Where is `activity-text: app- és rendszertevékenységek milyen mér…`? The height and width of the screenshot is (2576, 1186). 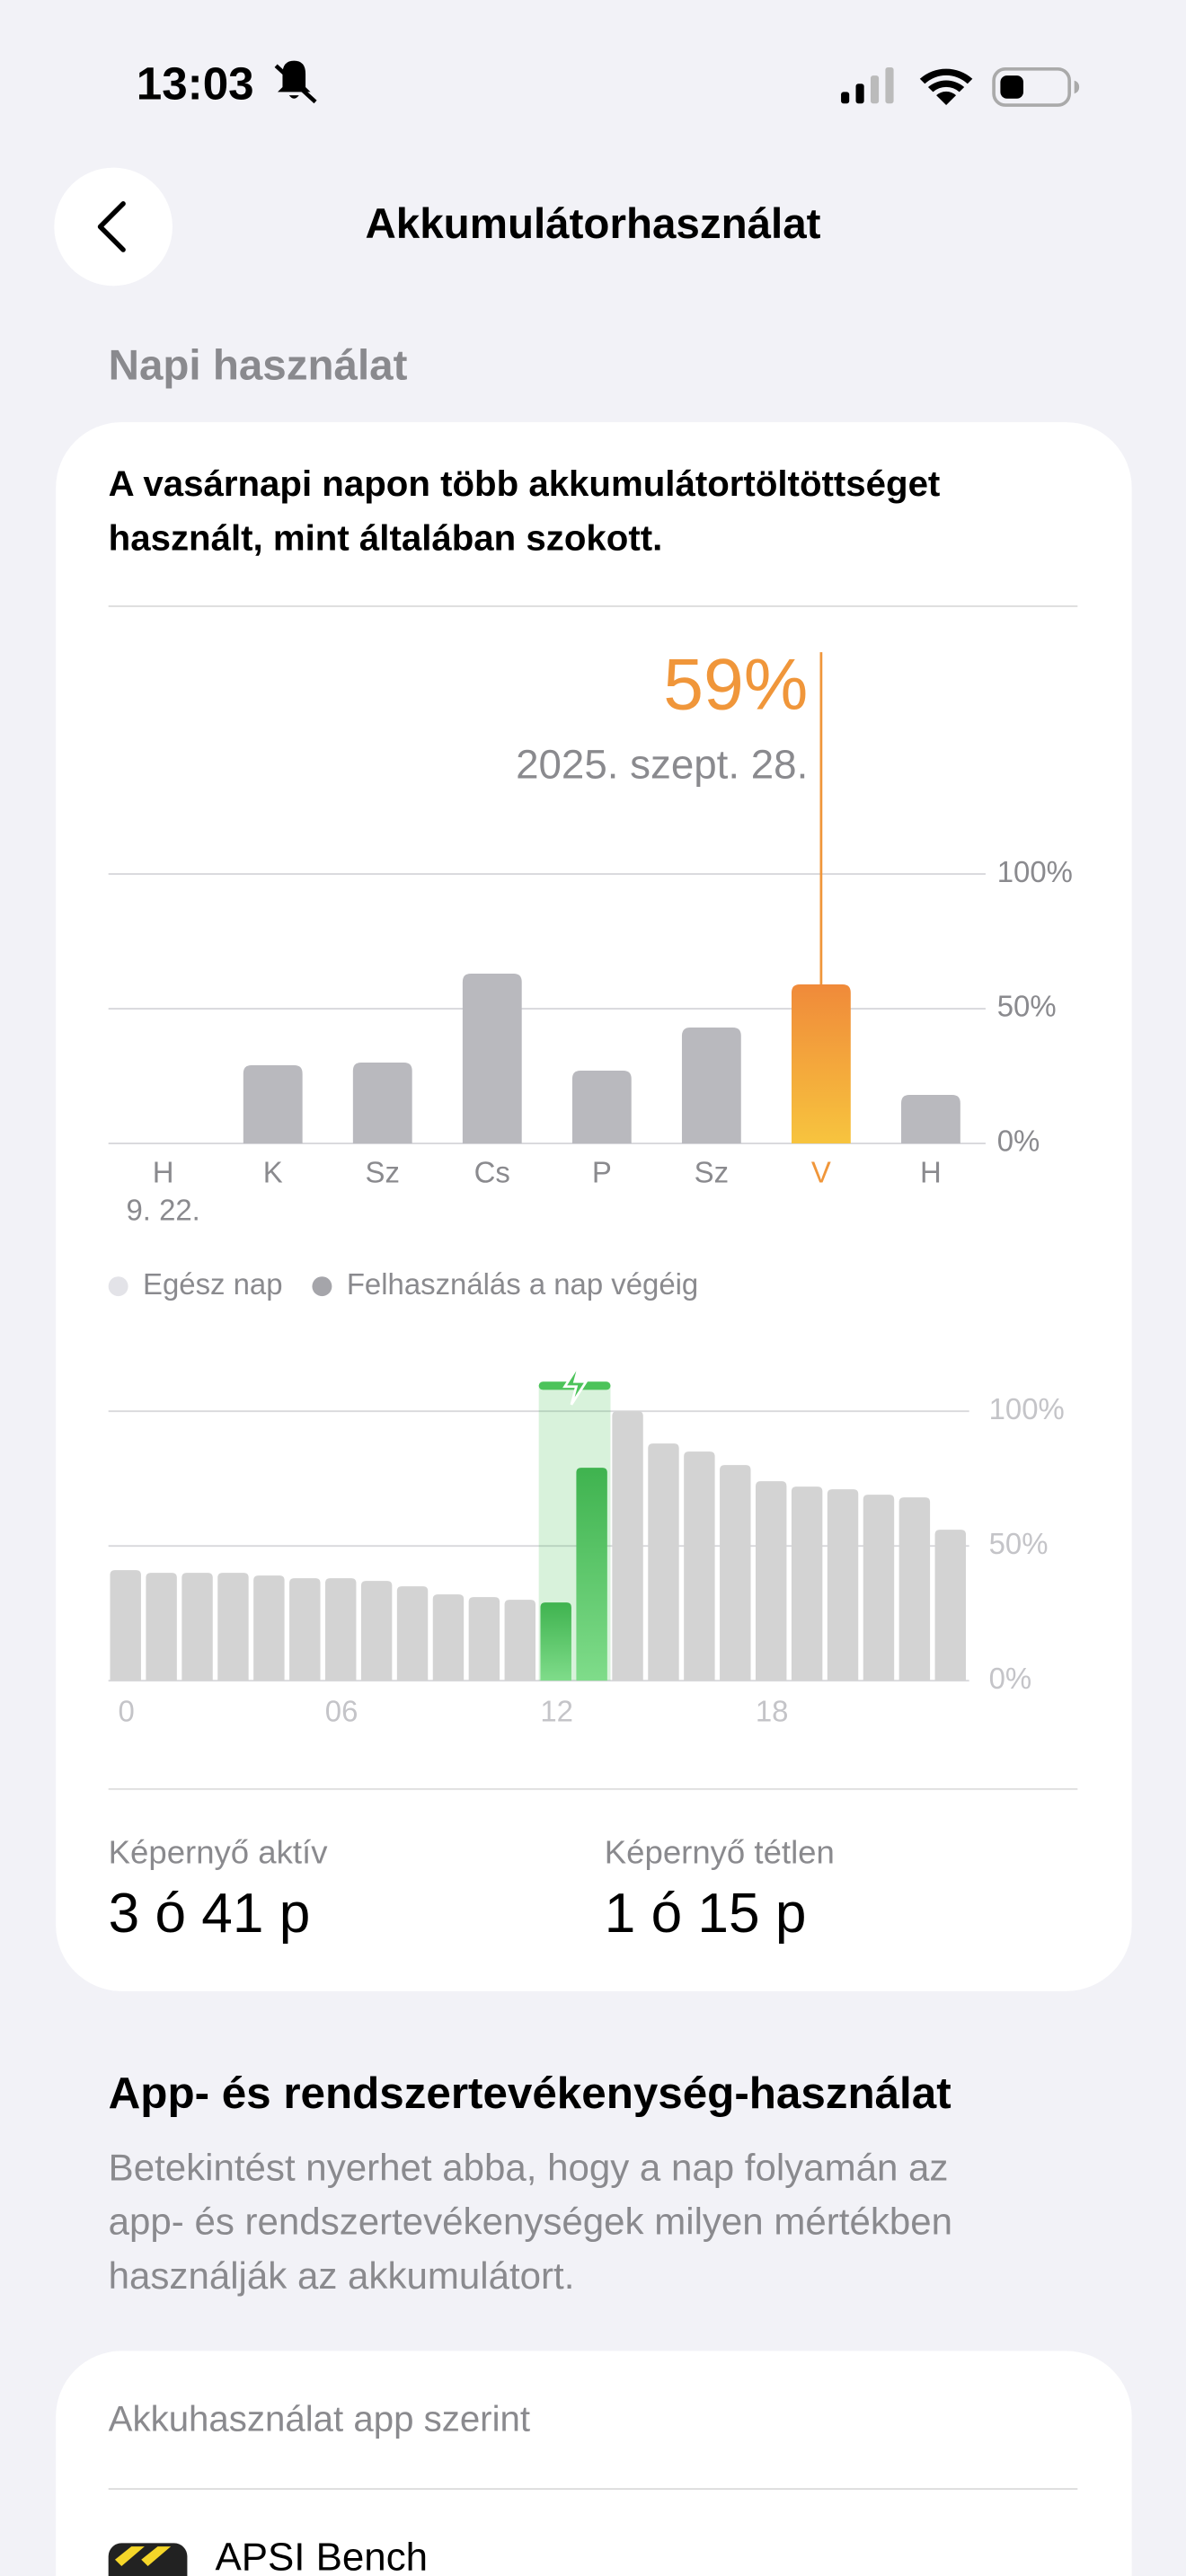
activity-text: app- és rendszertevékenységek milyen mér… is located at coordinates (530, 2222).